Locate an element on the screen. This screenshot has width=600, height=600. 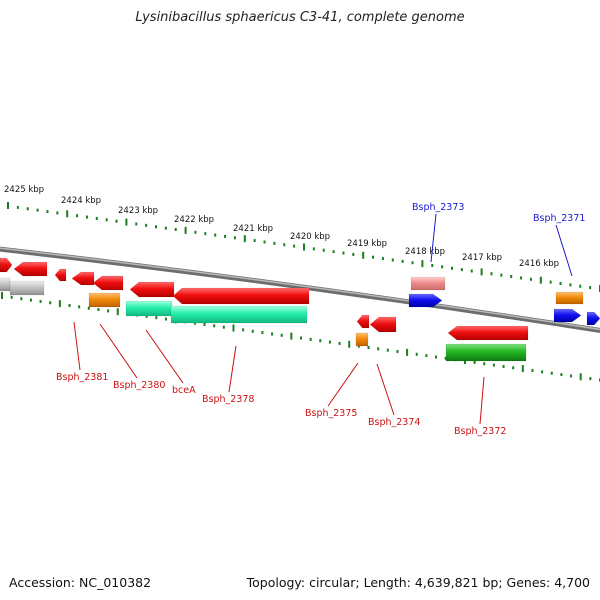
gene-label: Bsph_2373 is located at coordinates (438, 207).